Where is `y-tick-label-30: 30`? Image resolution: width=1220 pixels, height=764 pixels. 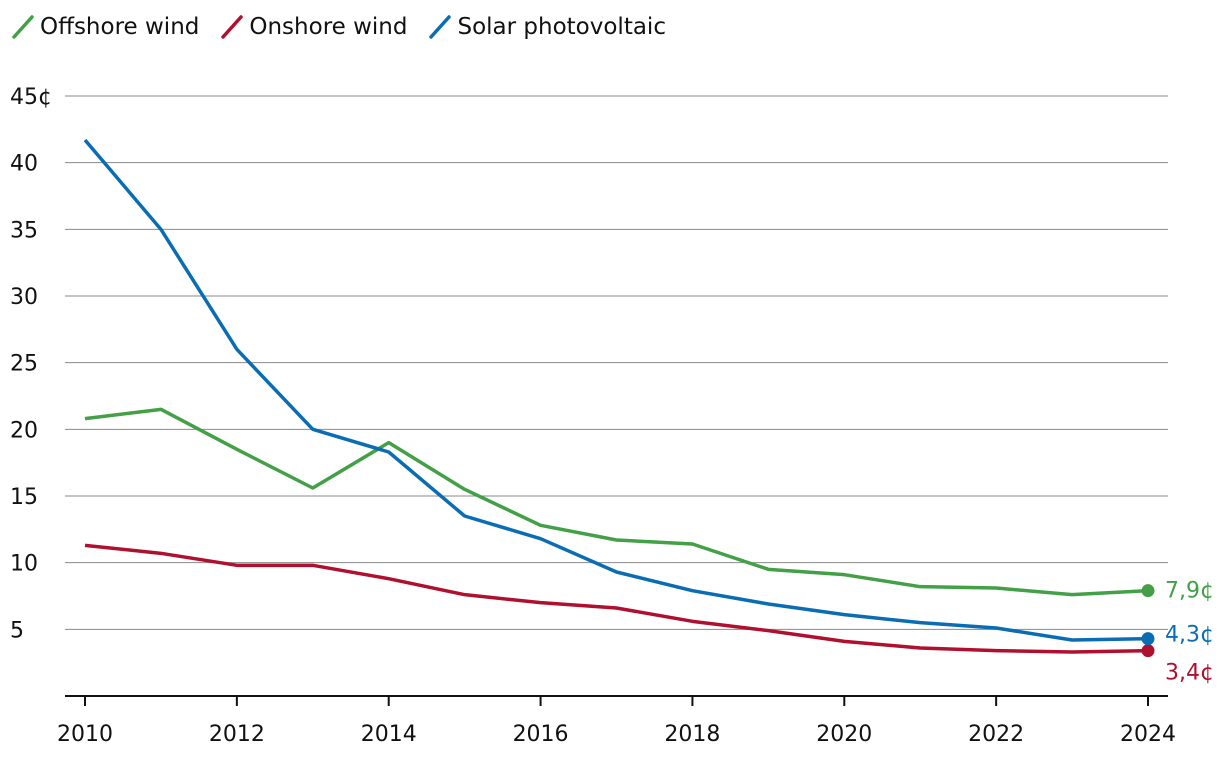 y-tick-label-30: 30 is located at coordinates (24, 297).